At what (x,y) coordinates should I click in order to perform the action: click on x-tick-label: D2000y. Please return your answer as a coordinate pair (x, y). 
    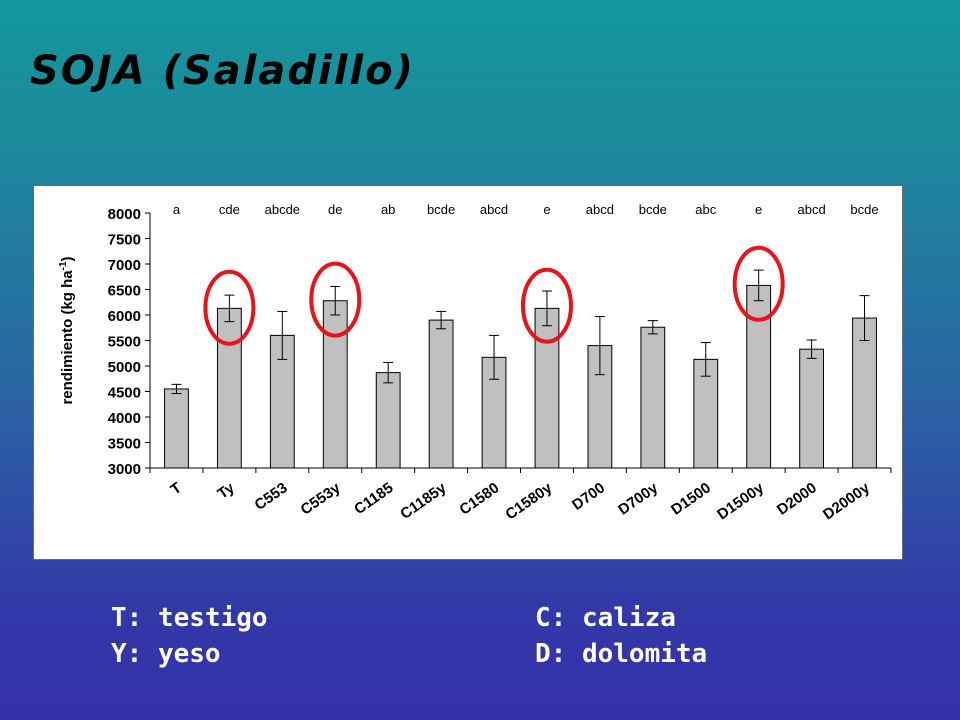
    Looking at the image, I should click on (846, 501).